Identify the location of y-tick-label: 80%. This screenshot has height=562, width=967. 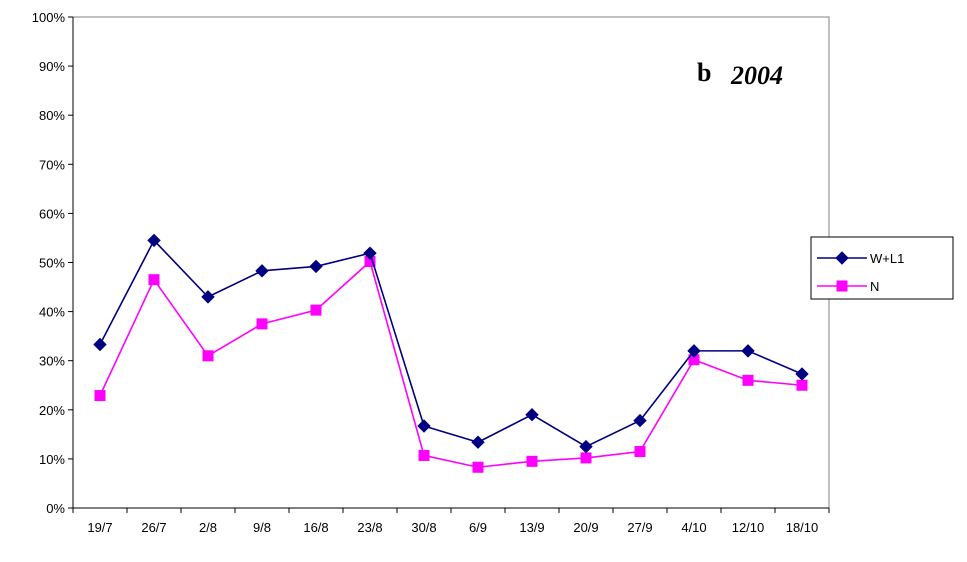
(52, 115).